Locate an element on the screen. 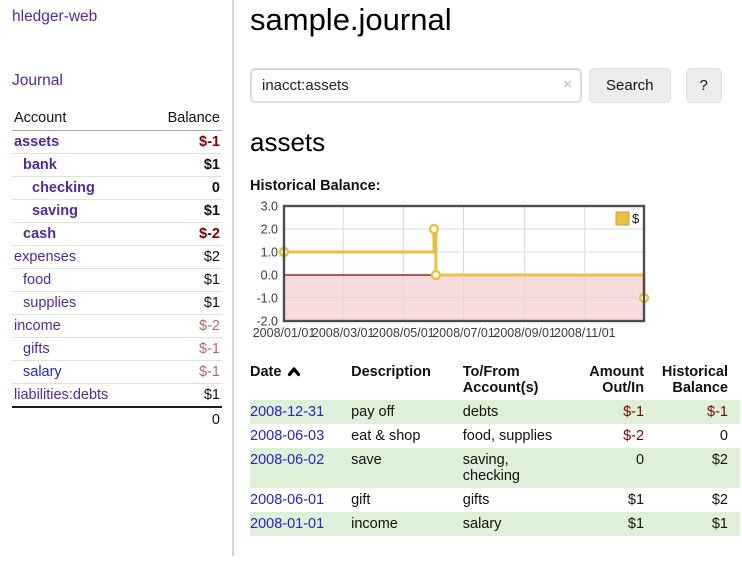 This screenshot has width=742, height=582. accounts-total-row: 0 is located at coordinates (117, 419).